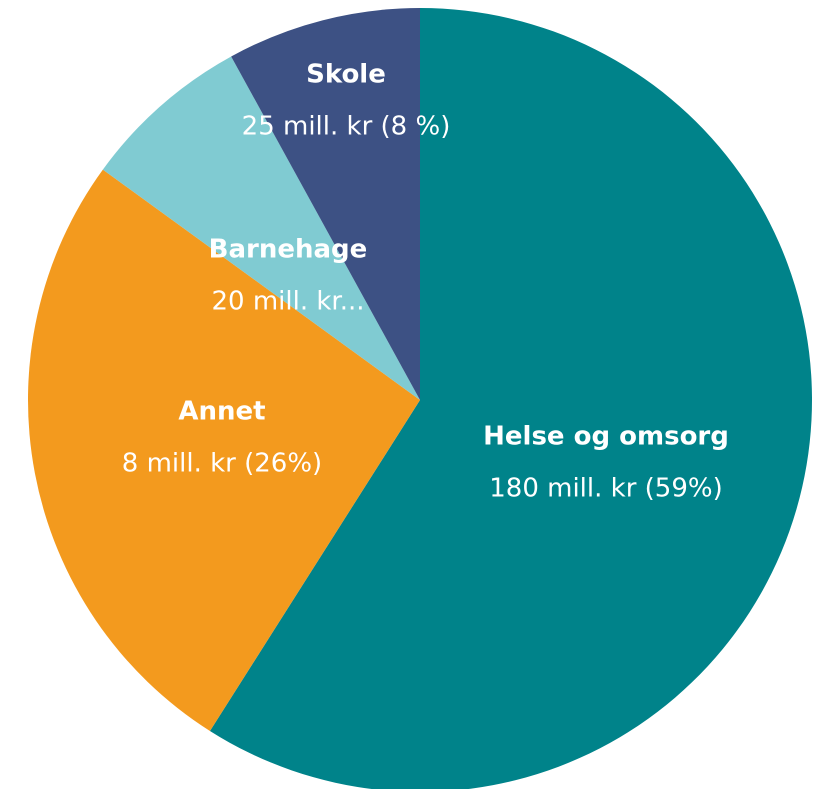 This screenshot has width=821, height=789. Describe the element at coordinates (288, 250) in the screenshot. I see `slice-label: Barnehage` at that location.